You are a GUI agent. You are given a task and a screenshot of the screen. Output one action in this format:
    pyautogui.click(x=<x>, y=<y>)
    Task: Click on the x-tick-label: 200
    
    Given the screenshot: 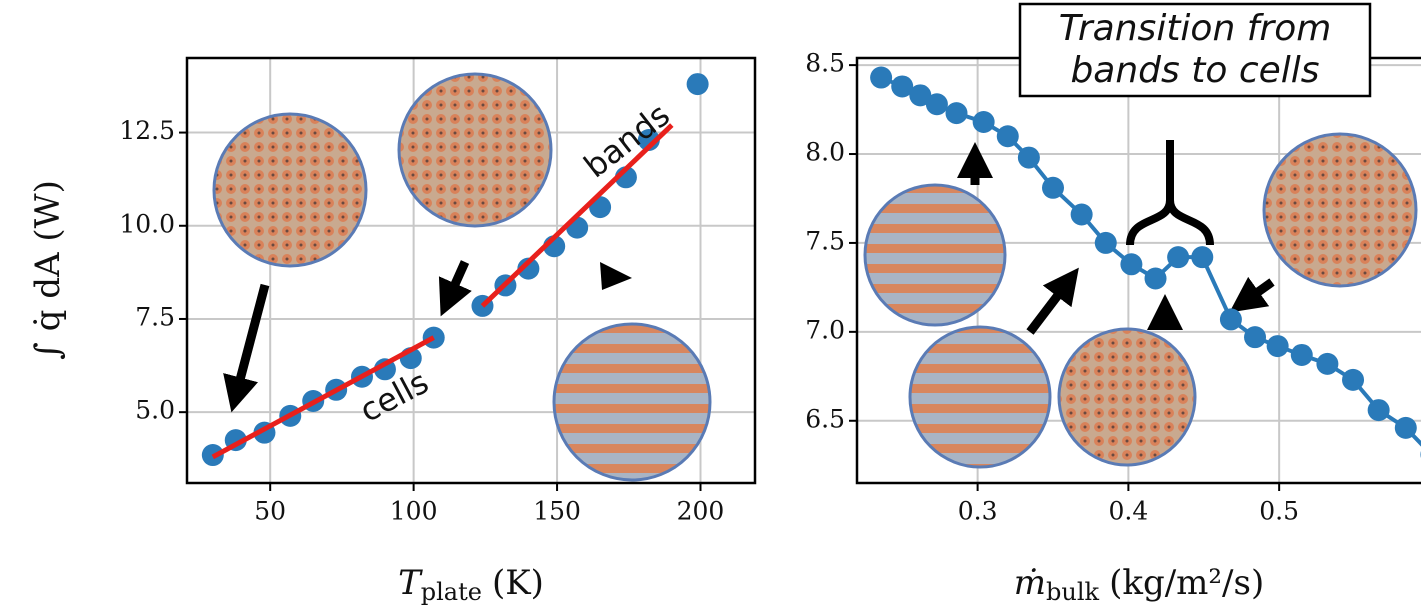 What is the action you would take?
    pyautogui.click(x=701, y=511)
    